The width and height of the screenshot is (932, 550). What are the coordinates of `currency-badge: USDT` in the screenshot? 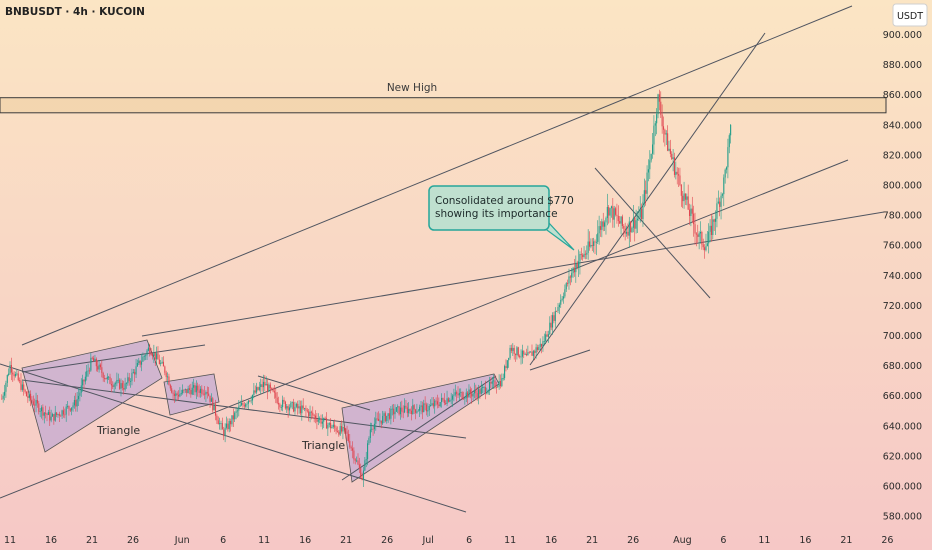 It's located at (910, 16).